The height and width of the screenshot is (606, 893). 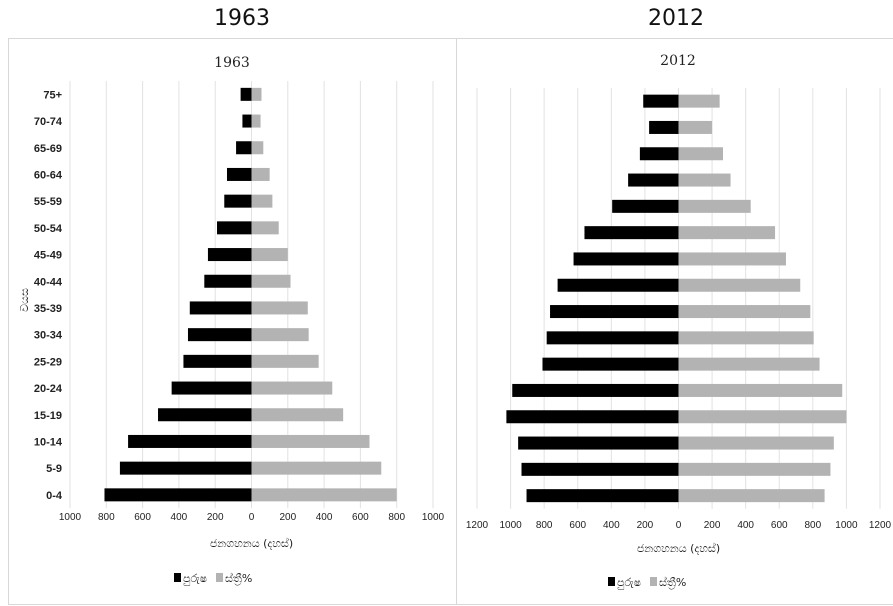 What do you see at coordinates (242, 18) in the screenshot?
I see `caption-1963: 1963` at bounding box center [242, 18].